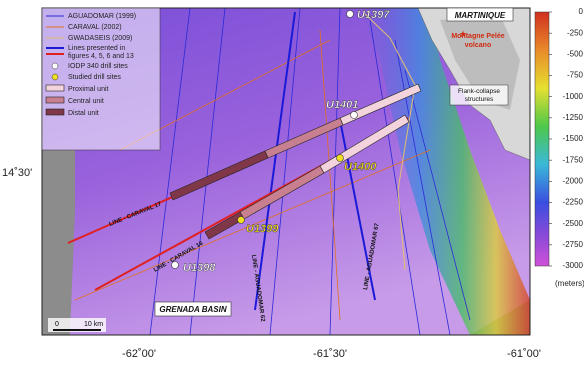  Describe the element at coordinates (573, 223) in the screenshot. I see `colorbar-tick-label: -2500` at that location.